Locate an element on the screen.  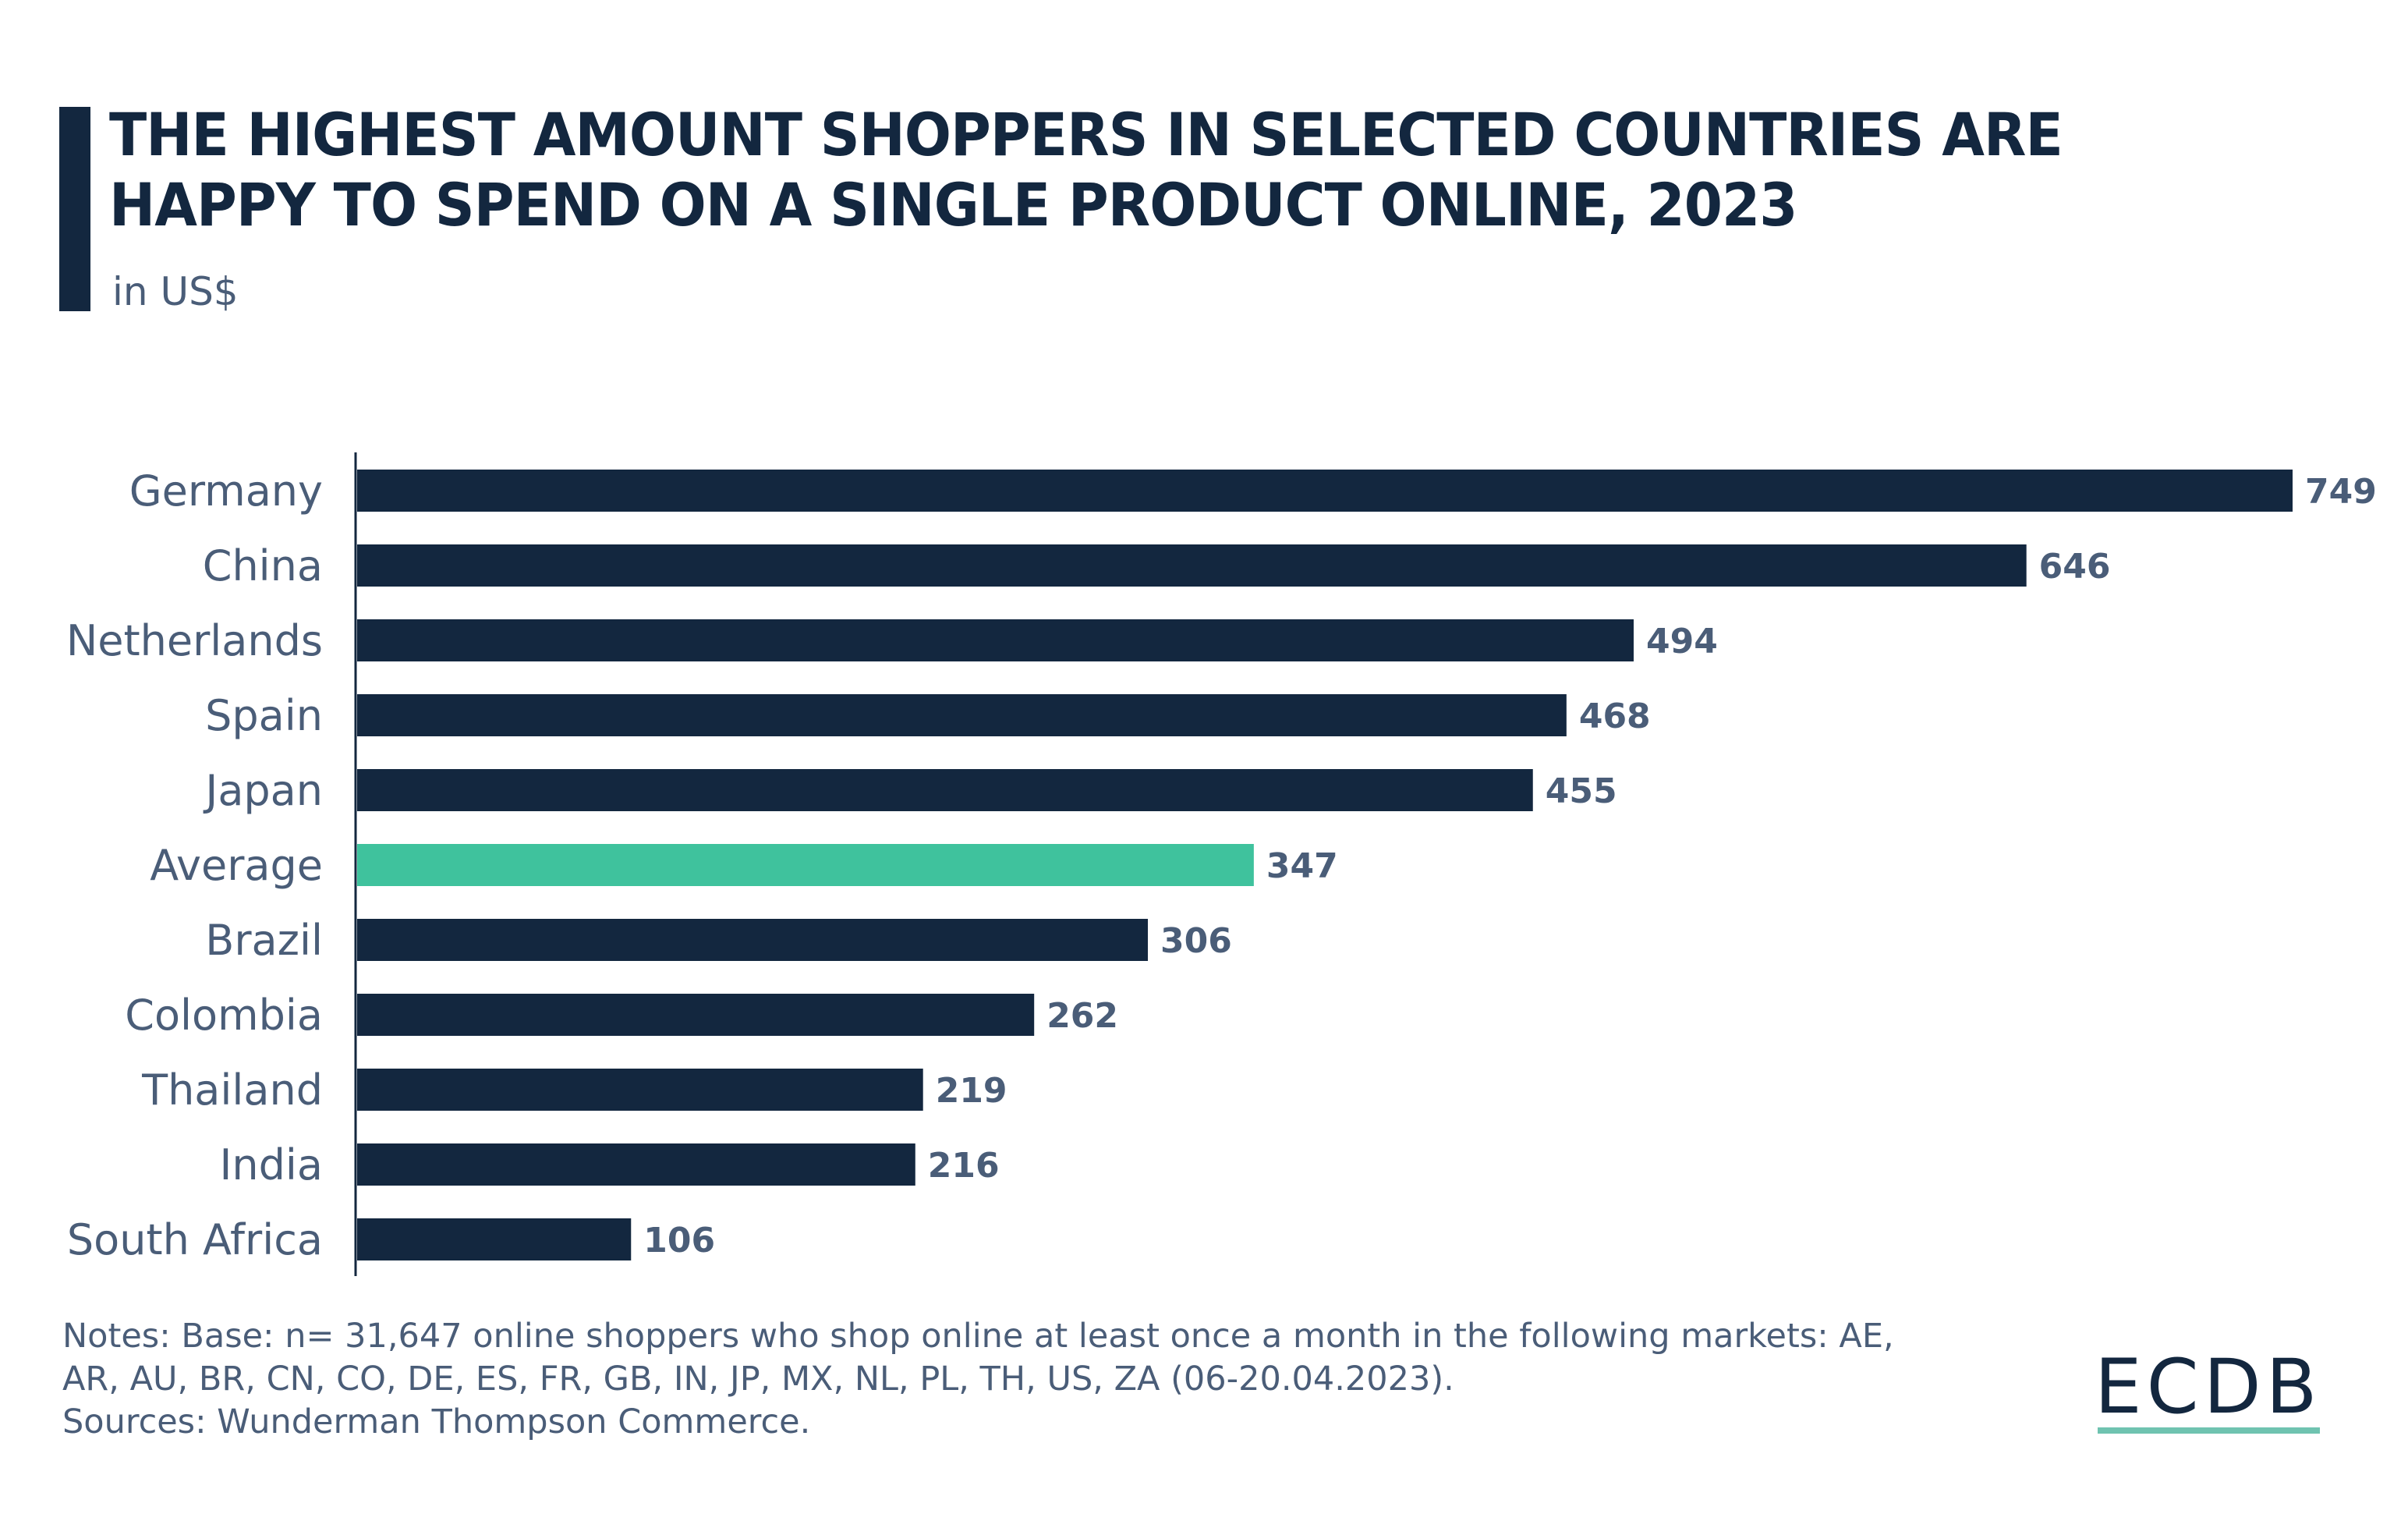
bar-netherlands is located at coordinates (995, 640).